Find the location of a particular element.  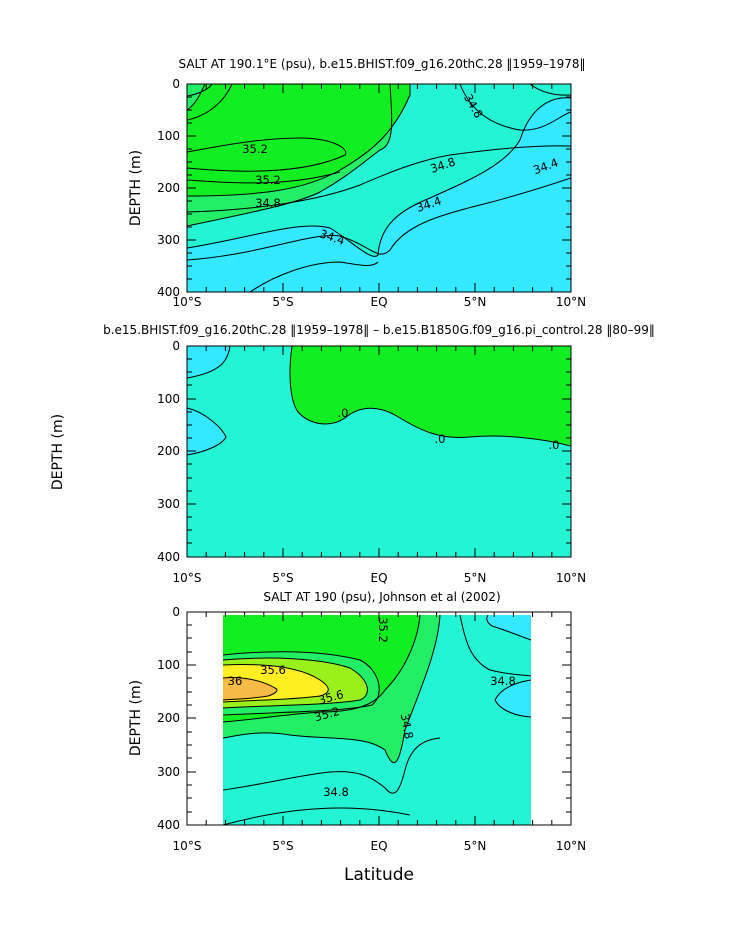

panel3-contour-lines is located at coordinates (377, 719).